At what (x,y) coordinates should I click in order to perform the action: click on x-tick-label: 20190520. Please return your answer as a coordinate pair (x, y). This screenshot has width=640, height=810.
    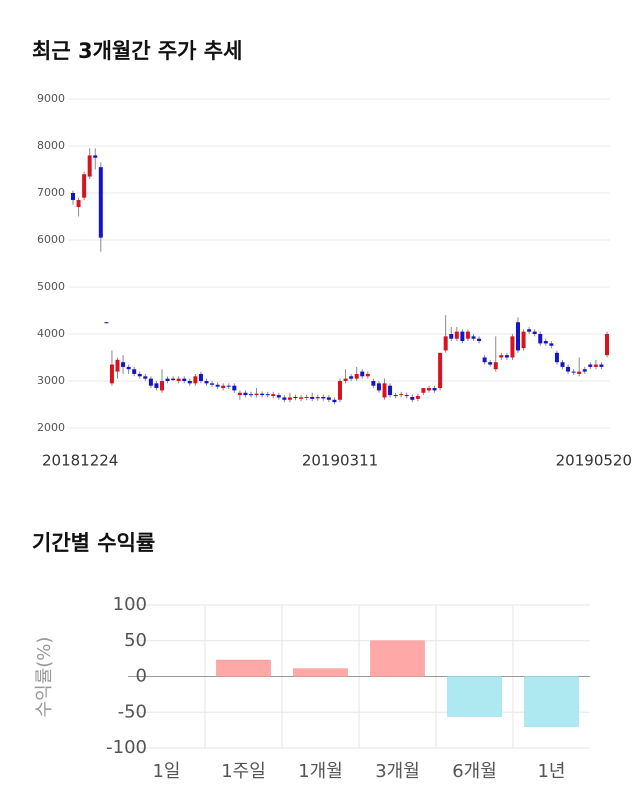
    Looking at the image, I should click on (594, 461).